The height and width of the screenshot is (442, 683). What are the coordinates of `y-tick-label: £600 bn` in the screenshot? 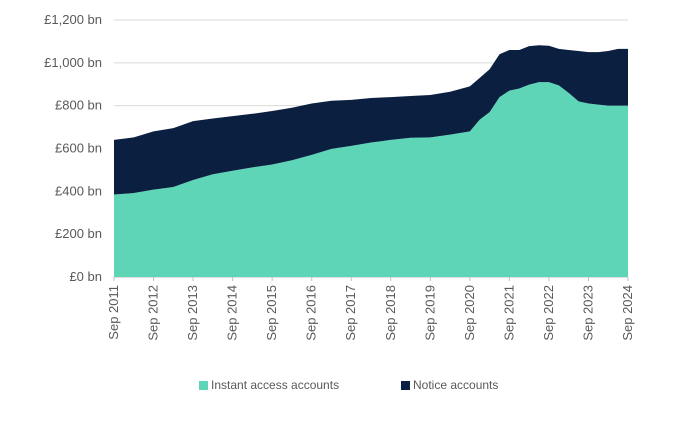 It's located at (78, 148).